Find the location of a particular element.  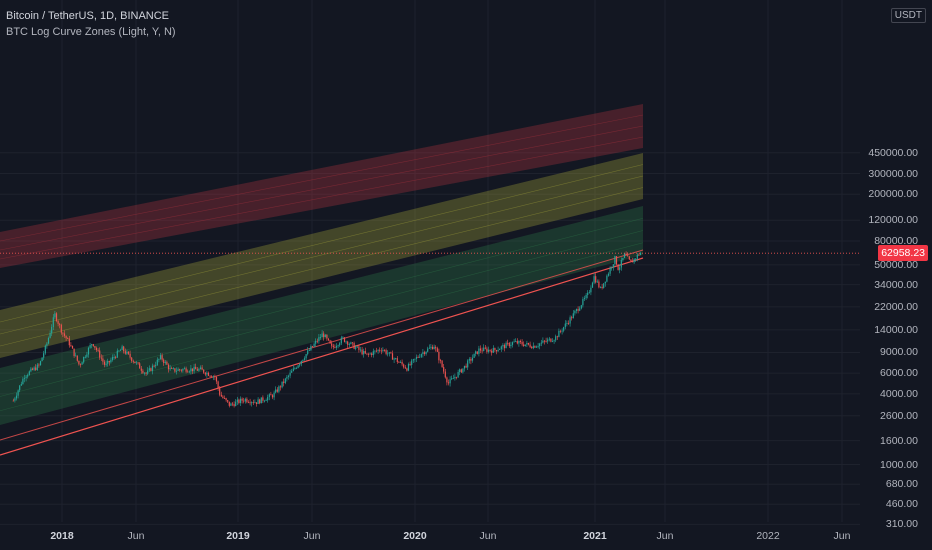

currency-label: USDT is located at coordinates (908, 15).